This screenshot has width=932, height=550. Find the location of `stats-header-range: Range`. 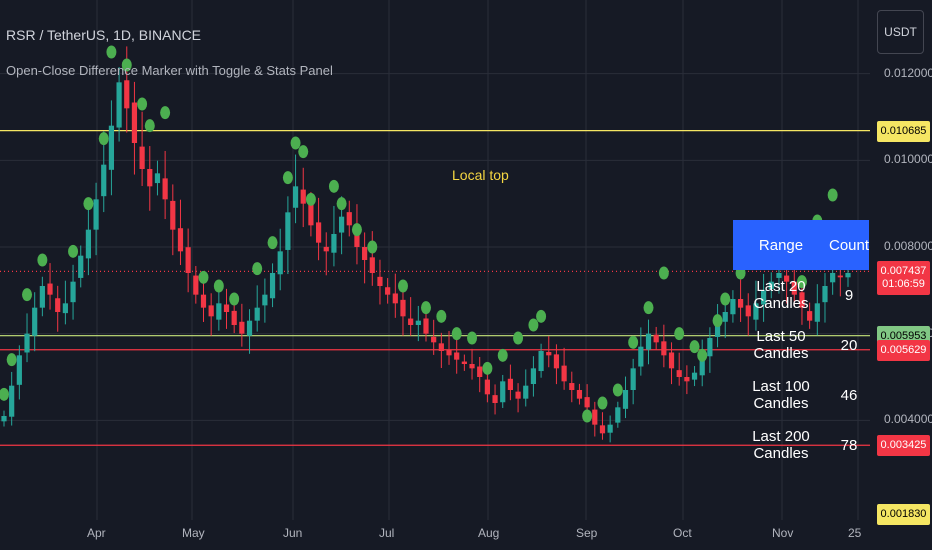

stats-header-range: Range is located at coordinates (781, 245).